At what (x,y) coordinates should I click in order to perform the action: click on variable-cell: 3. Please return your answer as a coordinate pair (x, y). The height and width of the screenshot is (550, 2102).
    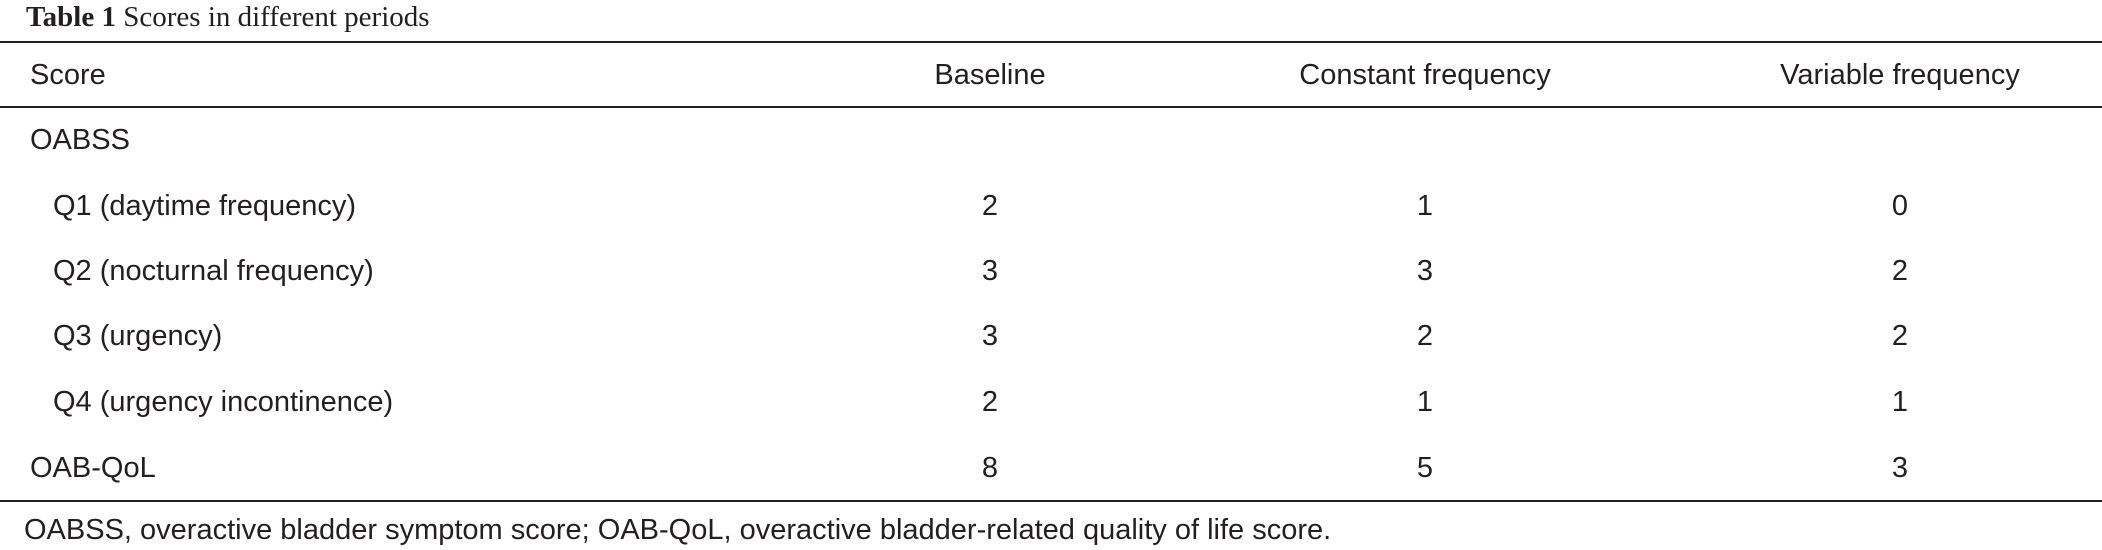
    Looking at the image, I should click on (1900, 468).